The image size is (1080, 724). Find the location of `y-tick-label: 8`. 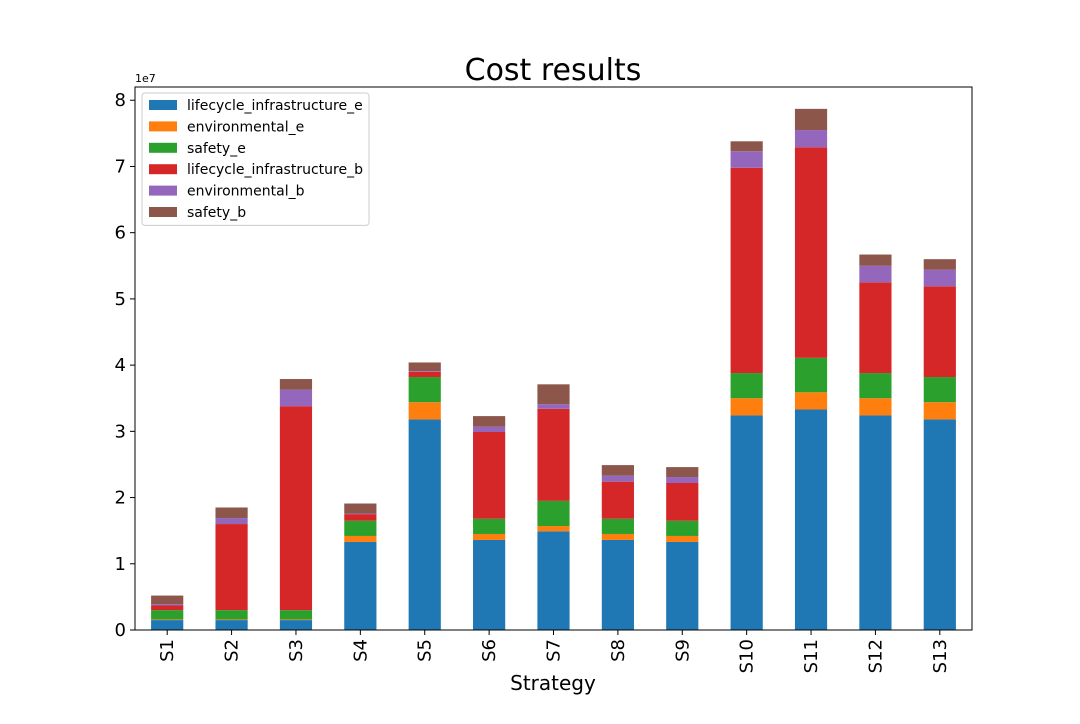

y-tick-label: 8 is located at coordinates (120, 100).